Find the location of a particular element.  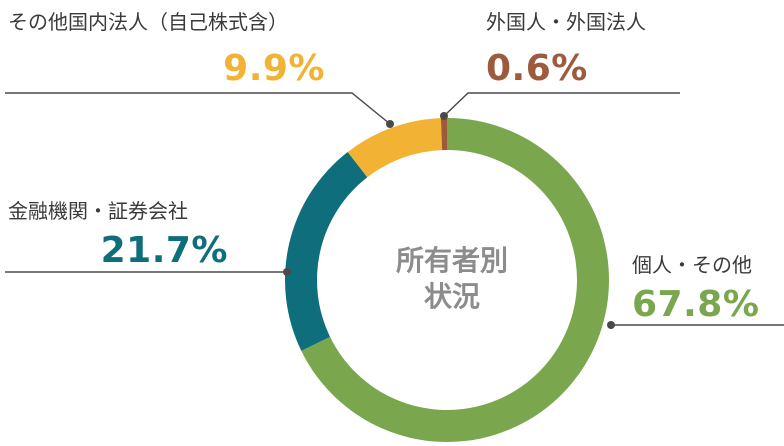

slice-value-individual: 67.8% is located at coordinates (695, 304).